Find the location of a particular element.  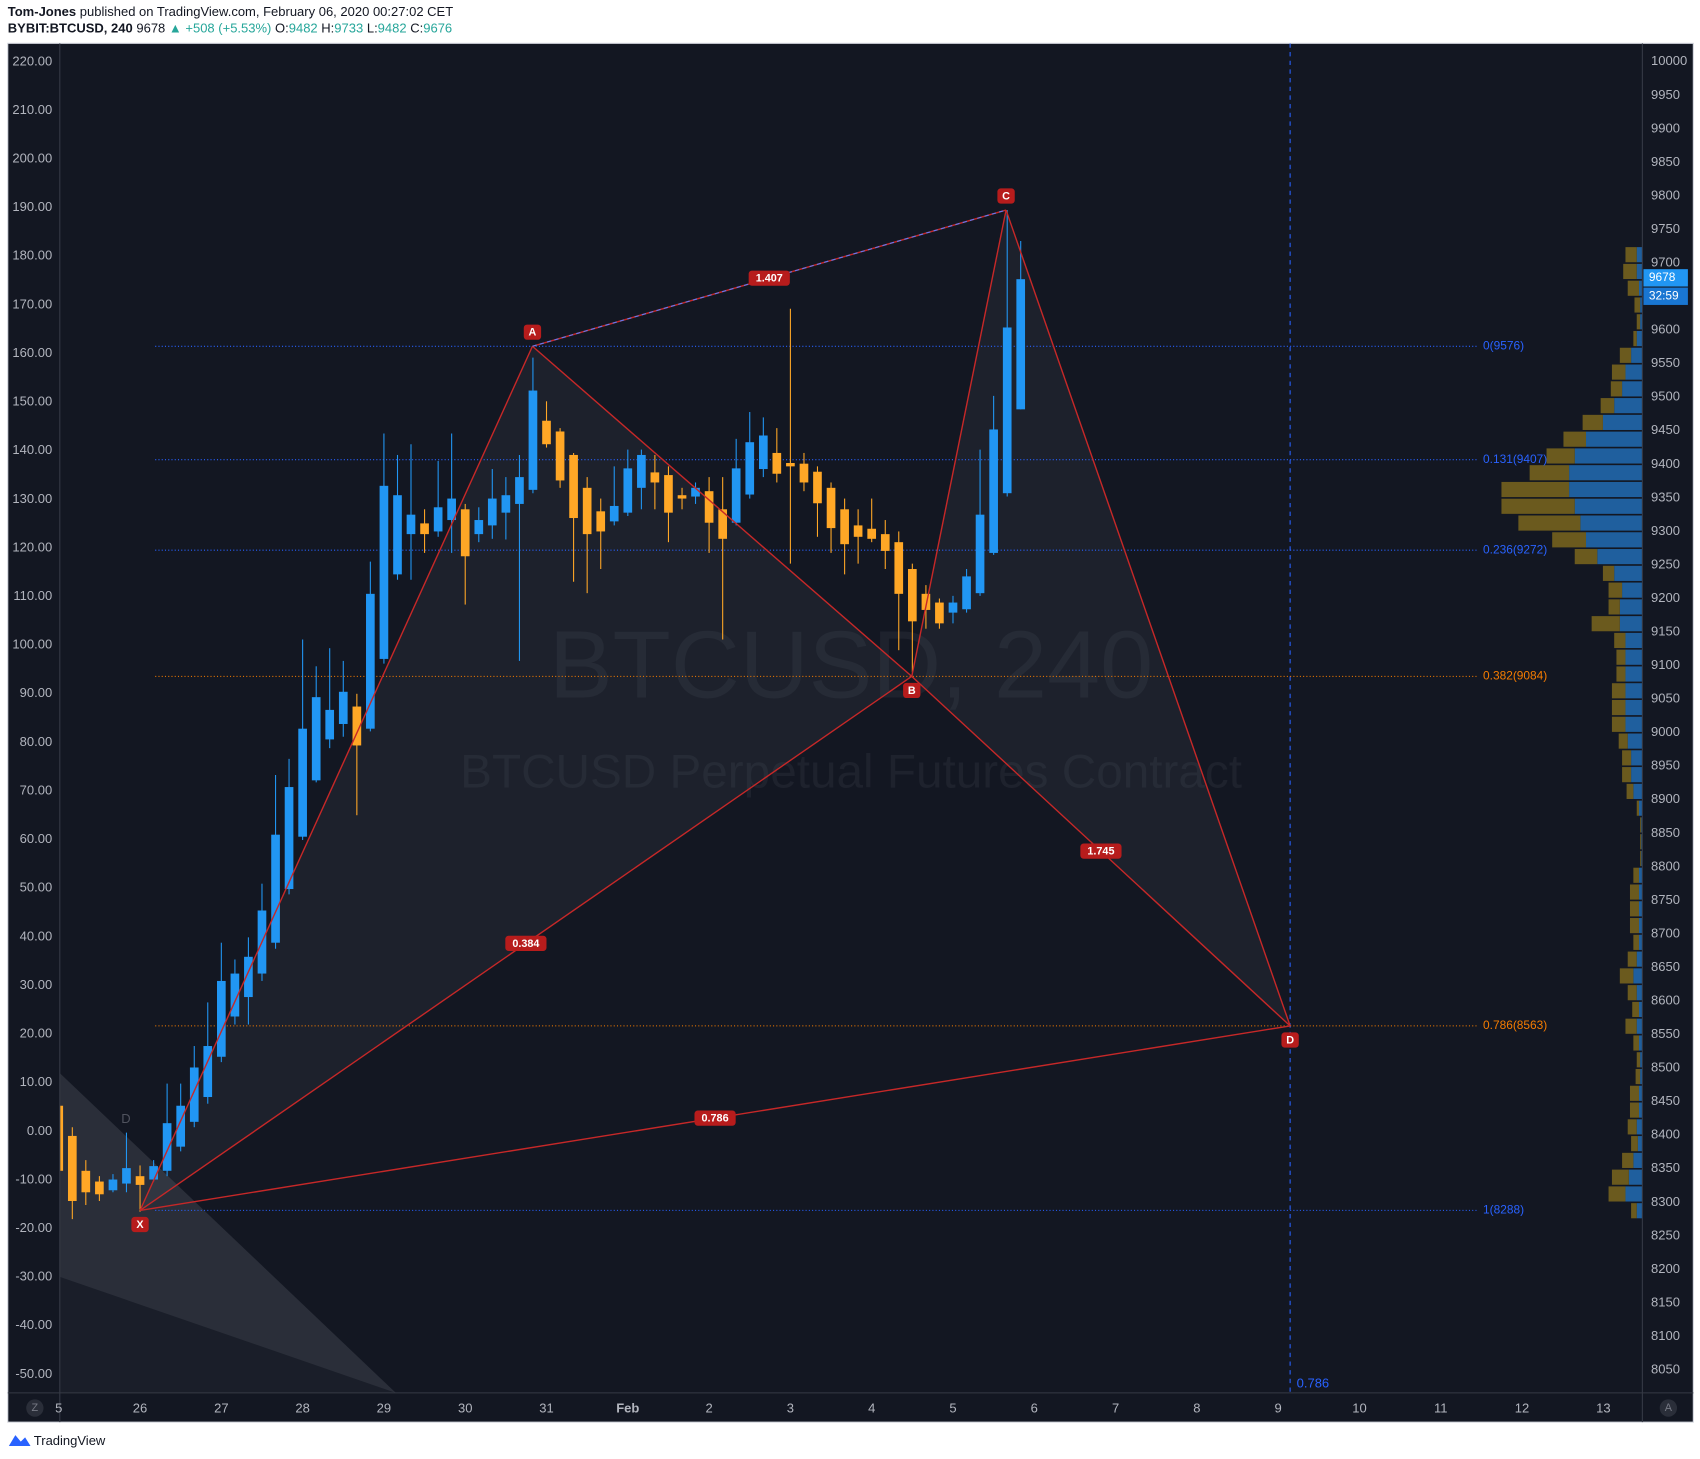

ohlc-value: 9676 is located at coordinates (437, 28).